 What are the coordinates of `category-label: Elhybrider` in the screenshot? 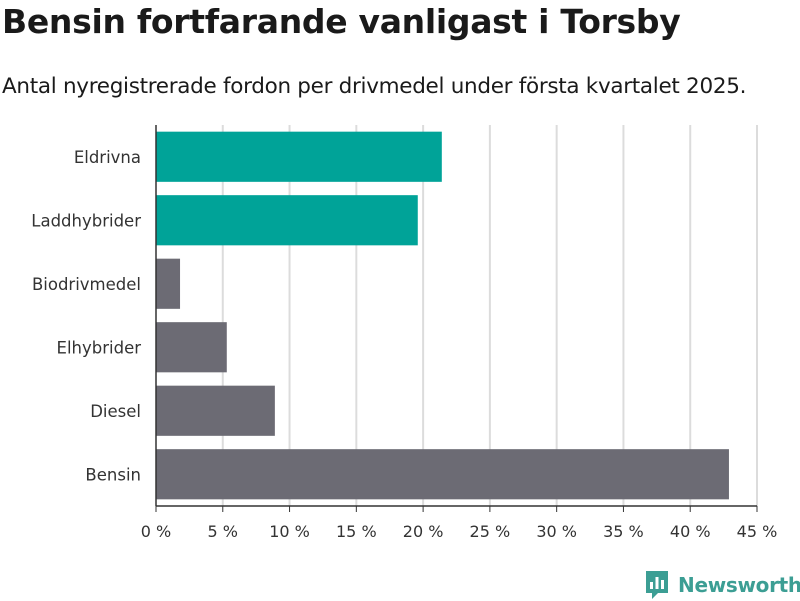 It's located at (99, 347).